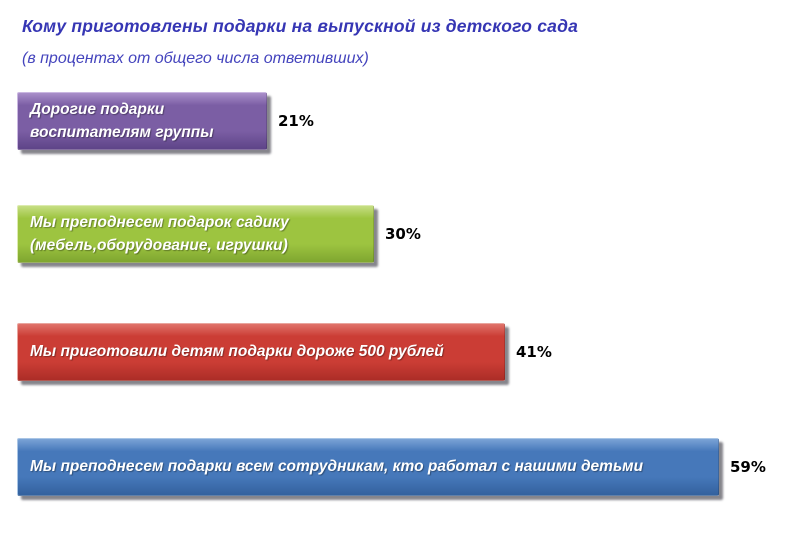 The height and width of the screenshot is (541, 800). Describe the element at coordinates (534, 352) in the screenshot. I see `bar-value: 41%` at that location.